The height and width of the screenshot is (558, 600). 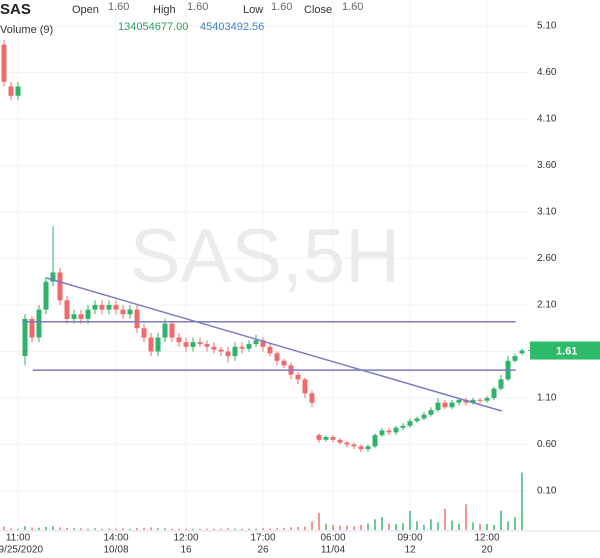 I want to click on low-label: Low, so click(x=253, y=10).